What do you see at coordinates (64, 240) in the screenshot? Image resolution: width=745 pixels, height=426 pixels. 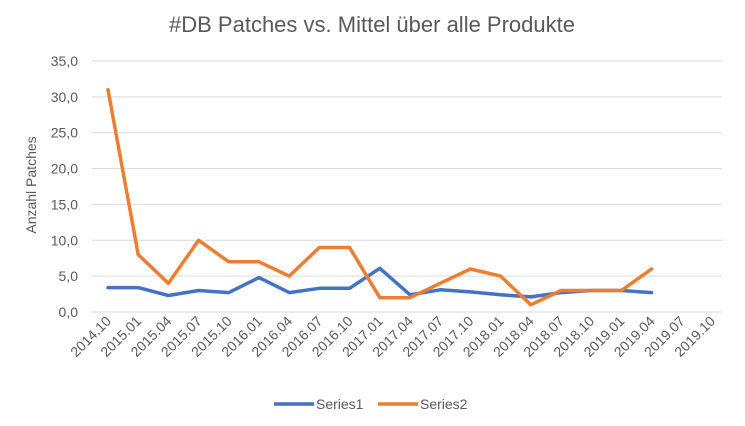 I see `y-tick-label: 10,0` at bounding box center [64, 240].